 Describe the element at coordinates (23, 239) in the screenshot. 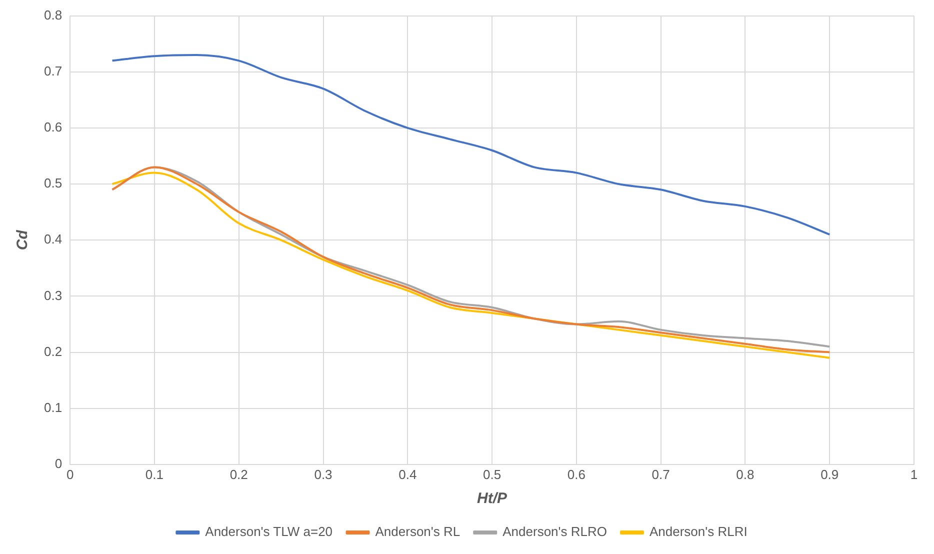

I see `y-axis-title: Cd` at that location.